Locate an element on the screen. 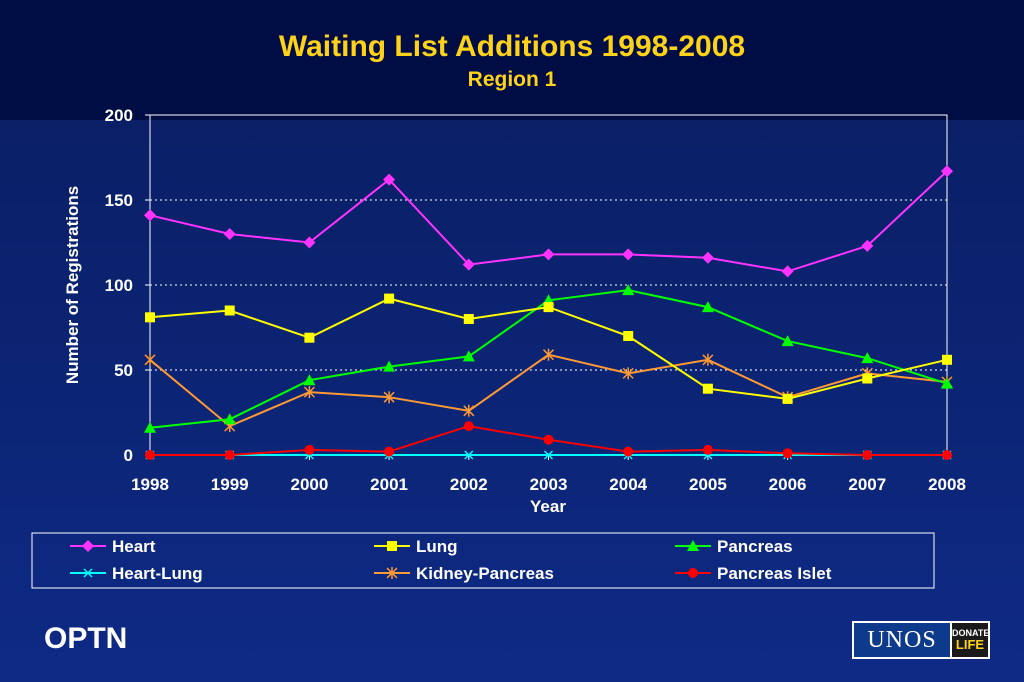 The image size is (1024, 682). legend-item-kidney-pancreas: Kidney-Pancreas is located at coordinates (464, 573).